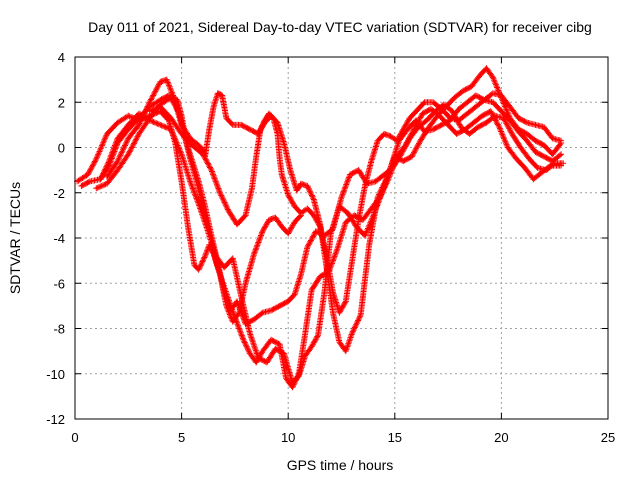 Image resolution: width=640 pixels, height=480 pixels. What do you see at coordinates (74, 437) in the screenshot?
I see `x-tick-label: 0` at bounding box center [74, 437].